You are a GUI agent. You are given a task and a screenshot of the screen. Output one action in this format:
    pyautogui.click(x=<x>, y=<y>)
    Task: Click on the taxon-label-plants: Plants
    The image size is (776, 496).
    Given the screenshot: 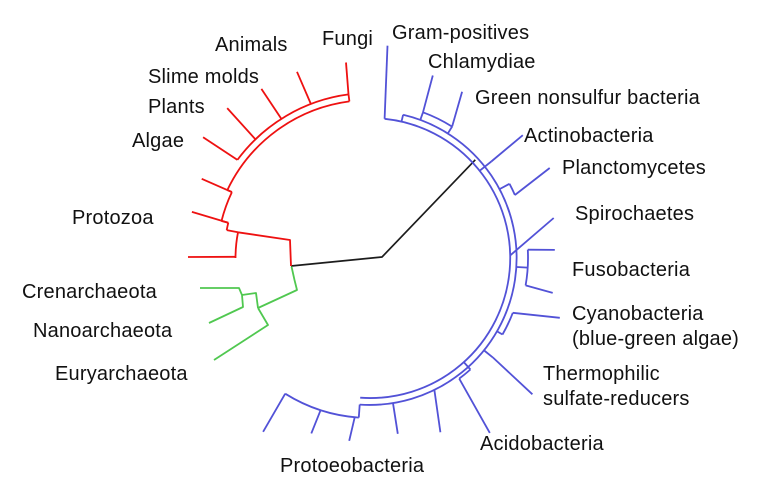 What is the action you would take?
    pyautogui.click(x=176, y=107)
    